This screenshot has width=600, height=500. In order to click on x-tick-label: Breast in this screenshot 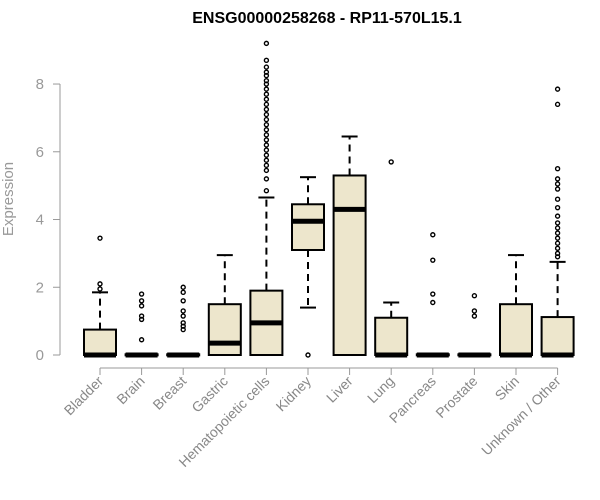, I will do `click(169, 393)`.